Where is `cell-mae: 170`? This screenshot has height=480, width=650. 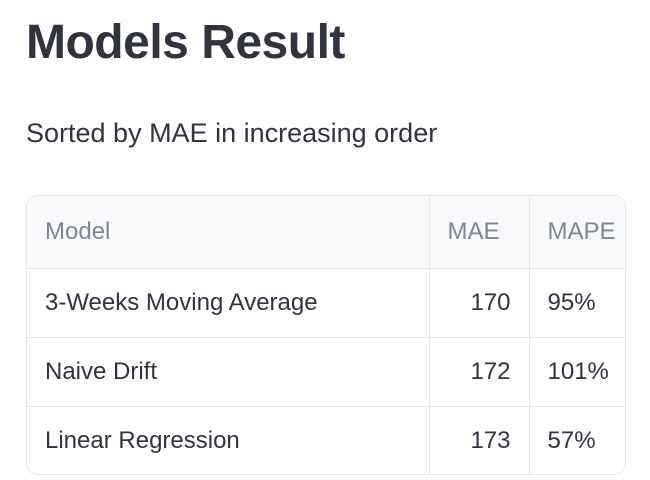
cell-mae: 170 is located at coordinates (479, 303).